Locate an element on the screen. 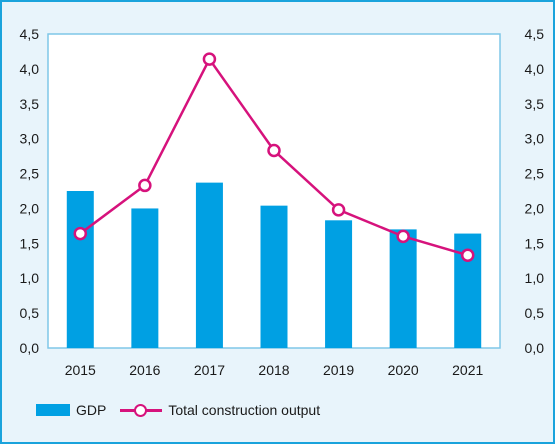 This screenshot has width=555, height=444. x-tick-label: 2021 is located at coordinates (467, 370).